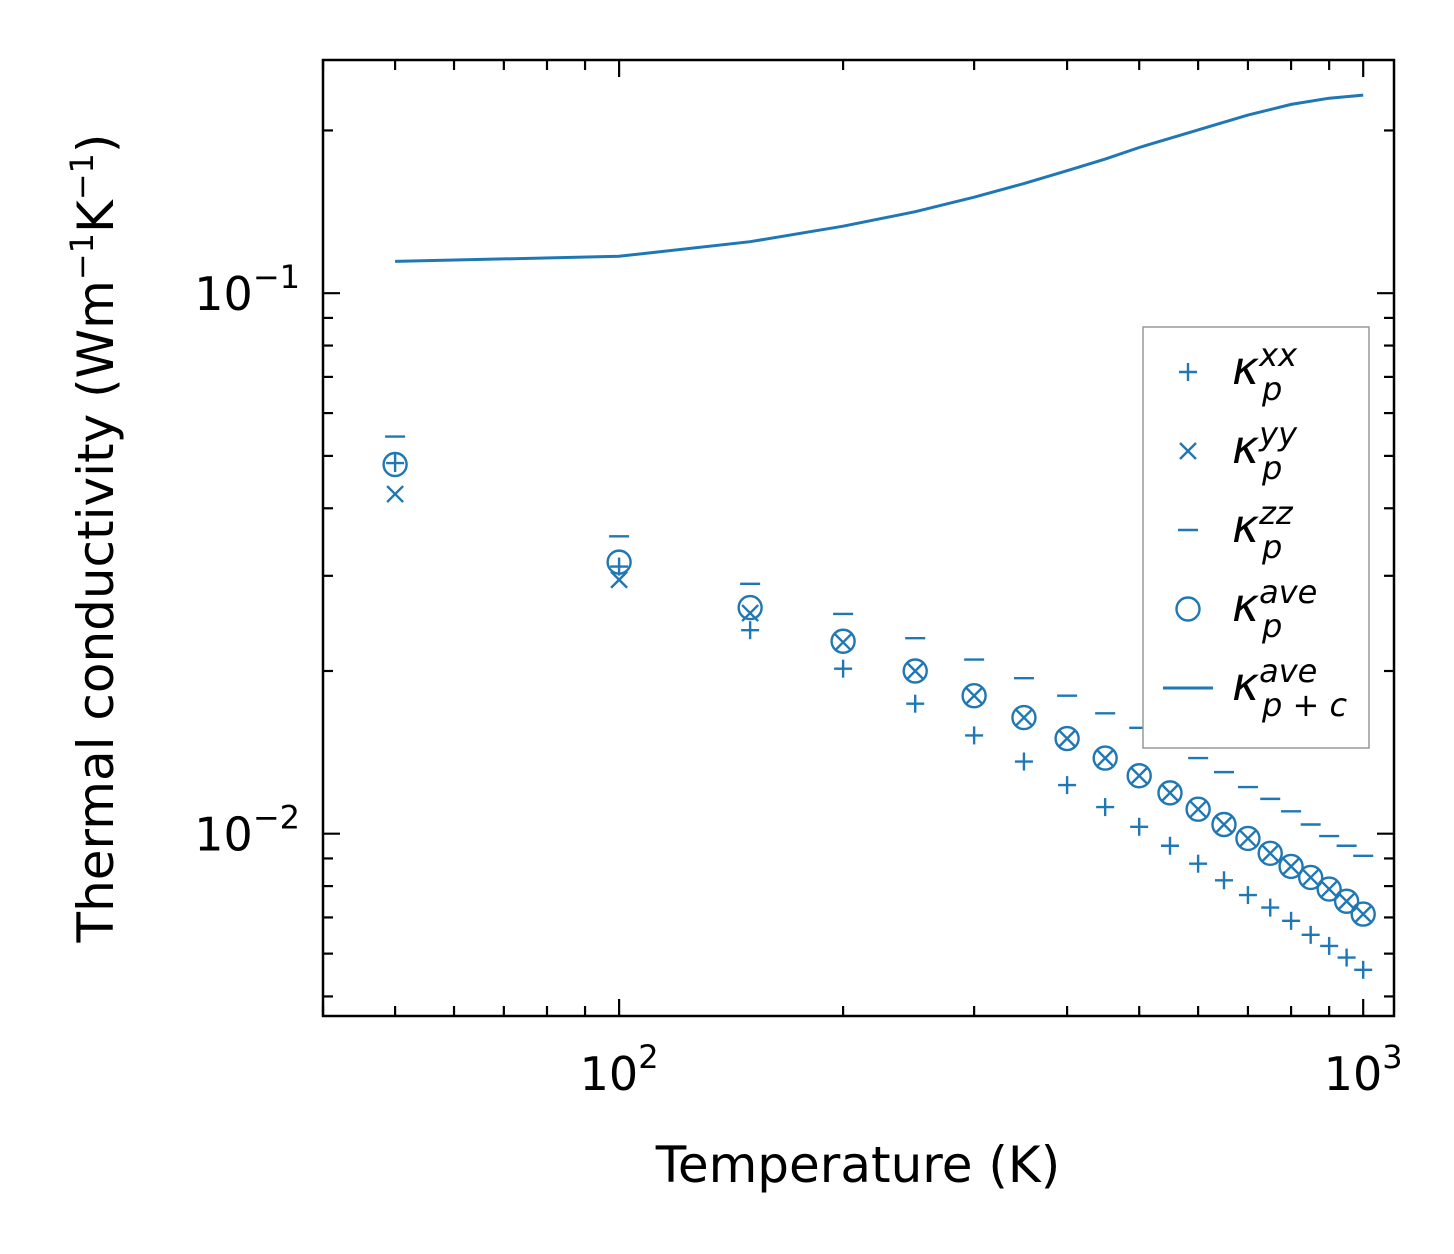 The height and width of the screenshot is (1254, 1454). What do you see at coordinates (96, 144) in the screenshot?
I see `y-axis-label-end: )` at bounding box center [96, 144].